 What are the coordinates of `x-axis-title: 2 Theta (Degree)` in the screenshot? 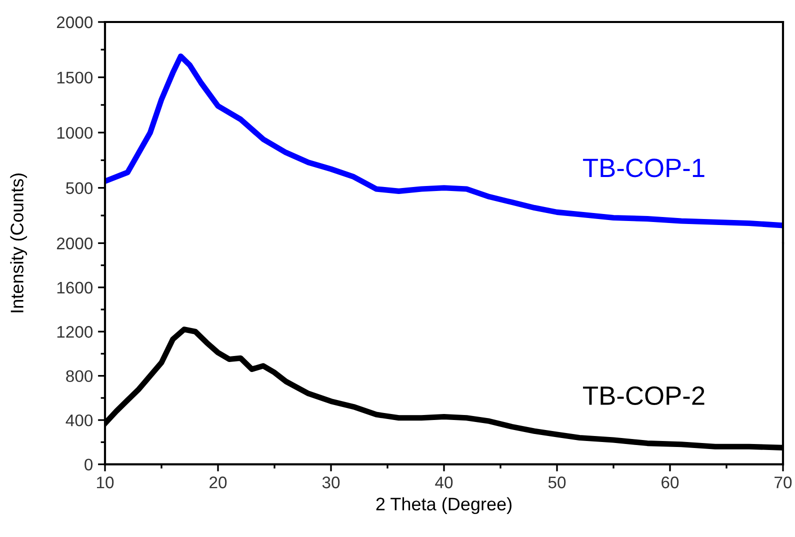 It's located at (444, 505).